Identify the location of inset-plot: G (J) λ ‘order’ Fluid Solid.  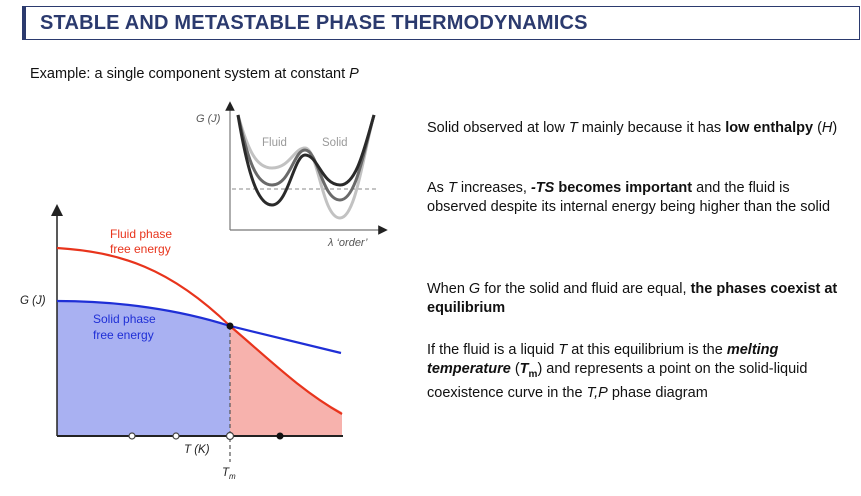
(292, 175).